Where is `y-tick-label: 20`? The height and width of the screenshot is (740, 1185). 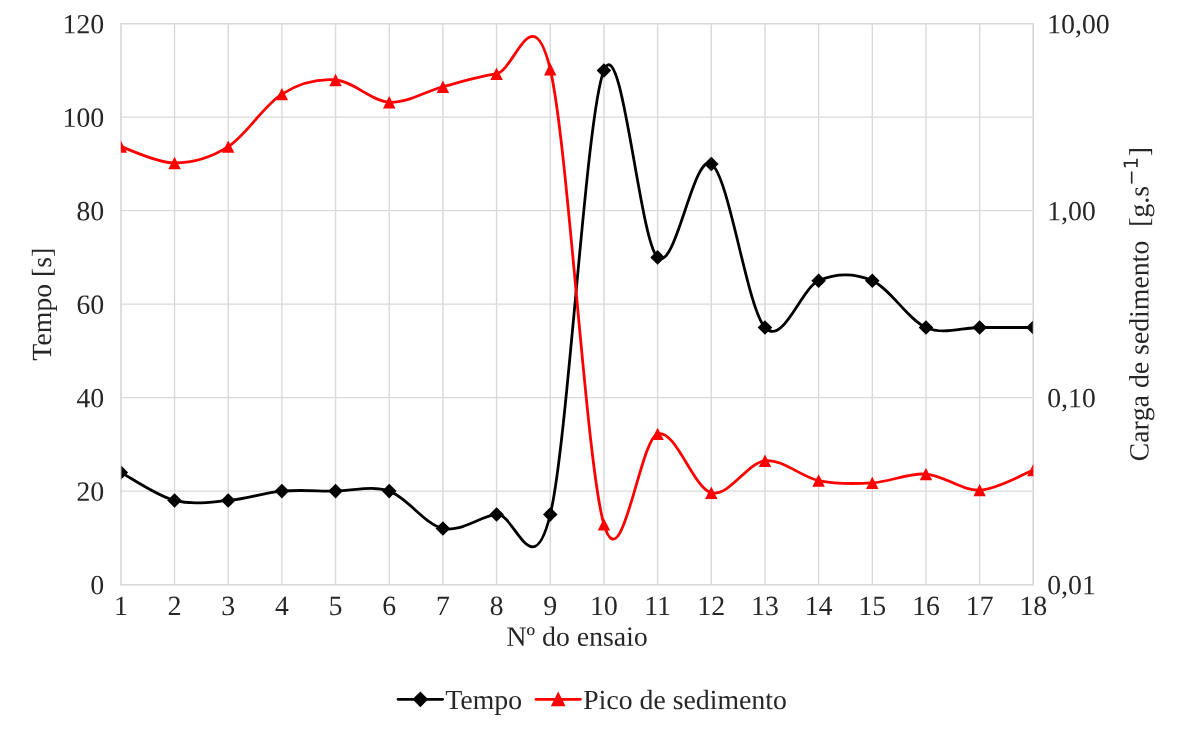 y-tick-label: 20 is located at coordinates (90, 492).